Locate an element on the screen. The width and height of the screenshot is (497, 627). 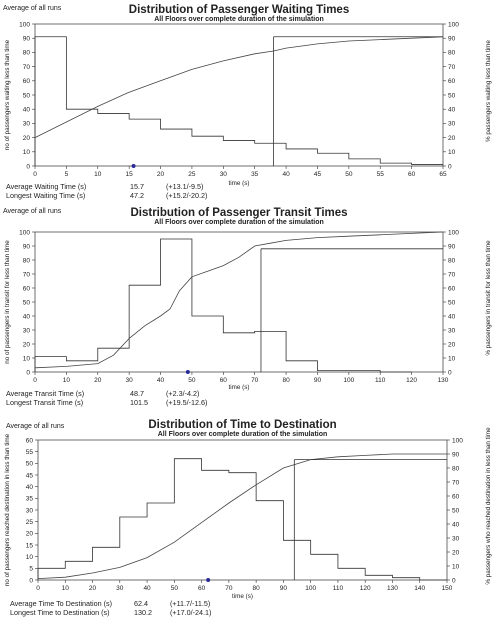
chart-title: Distribution of Time to Destination is located at coordinates (242, 425).